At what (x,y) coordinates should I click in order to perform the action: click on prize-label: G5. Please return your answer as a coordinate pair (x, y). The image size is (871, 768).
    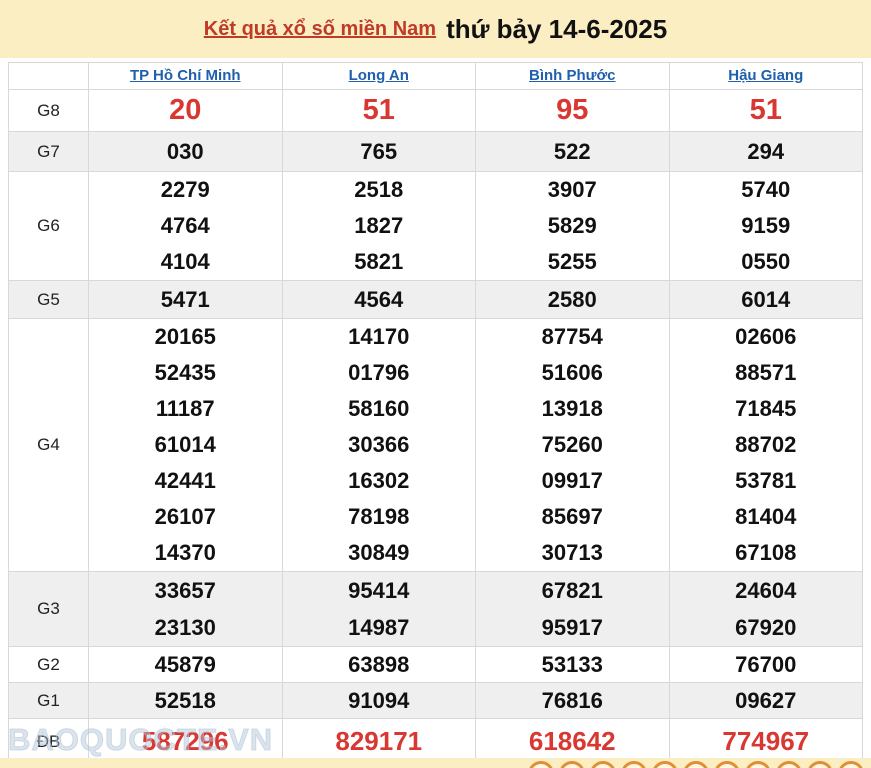
    Looking at the image, I should click on (48, 299).